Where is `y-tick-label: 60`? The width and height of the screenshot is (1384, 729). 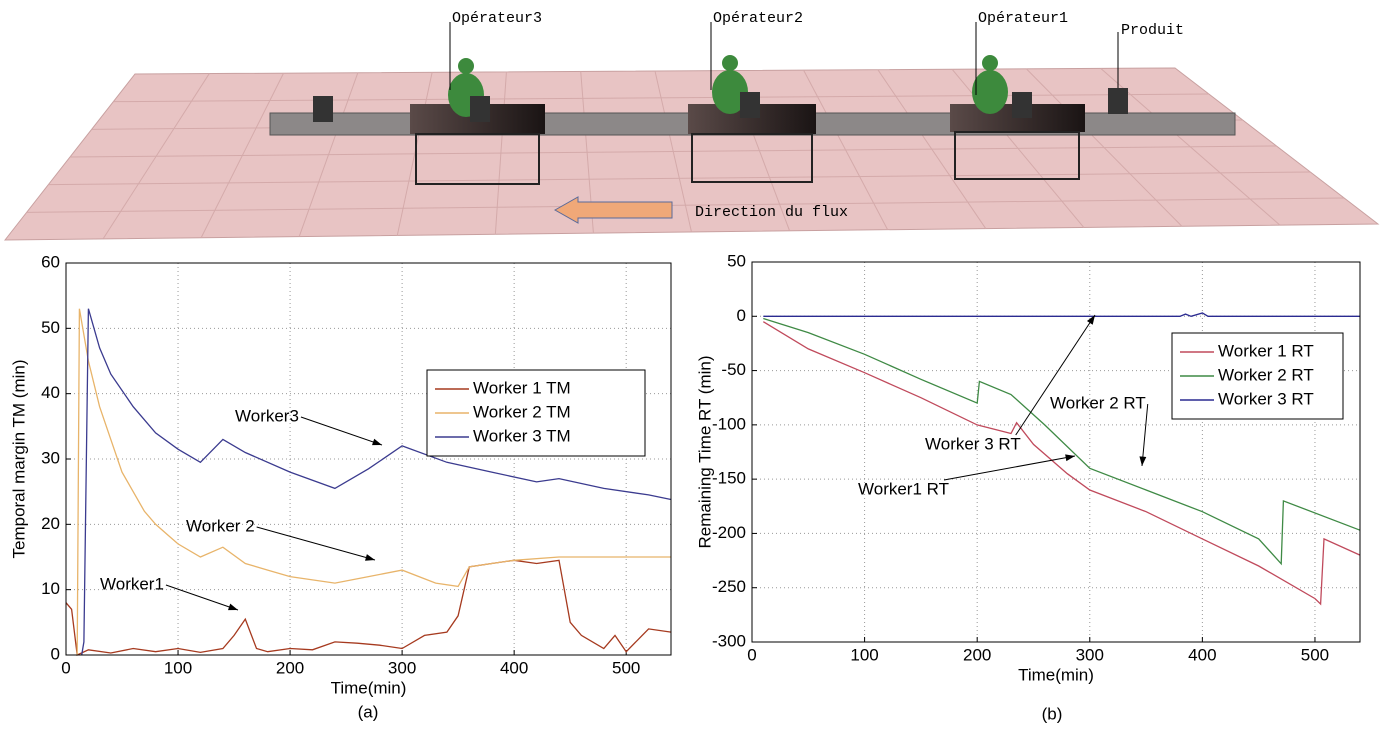
y-tick-label: 60 is located at coordinates (50, 261).